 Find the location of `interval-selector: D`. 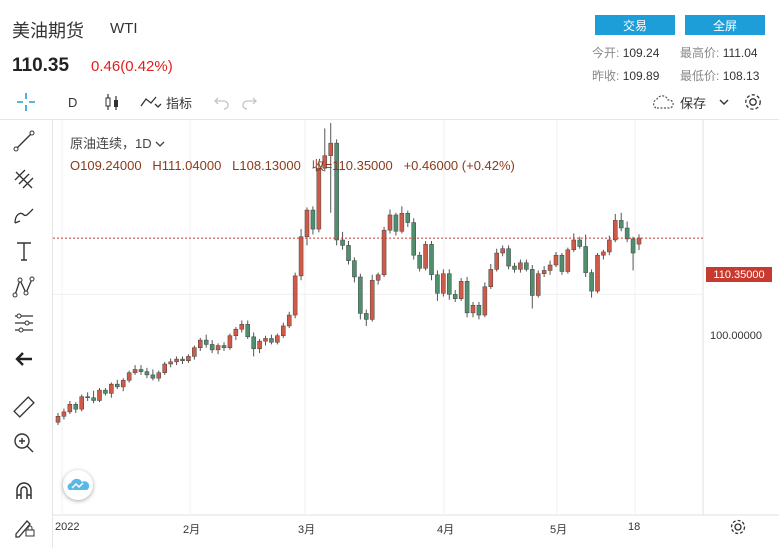

interval-selector: D is located at coordinates (73, 102).